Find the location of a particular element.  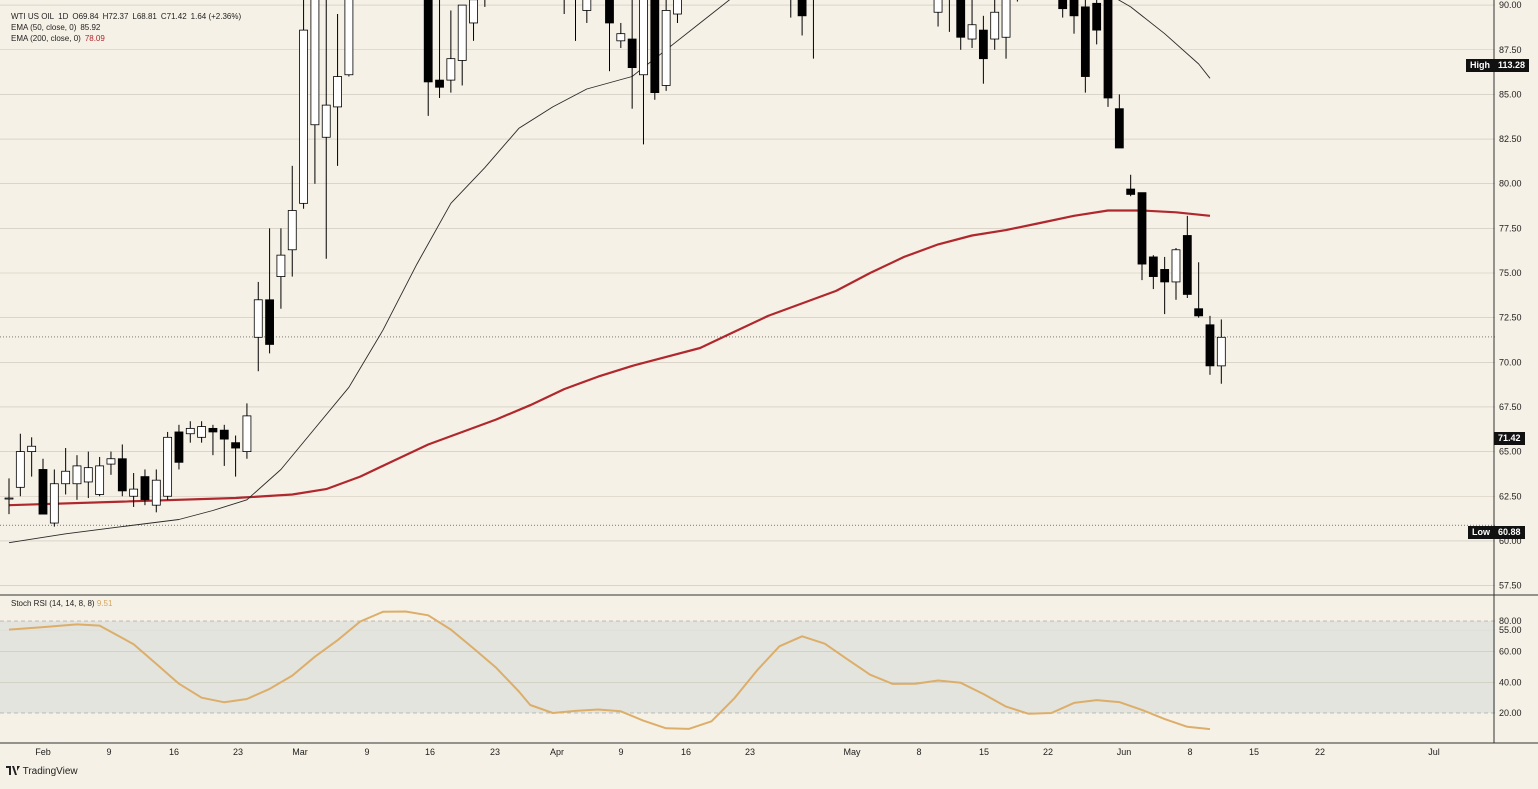

high-value-badge: 113.28 is located at coordinates (1512, 65).